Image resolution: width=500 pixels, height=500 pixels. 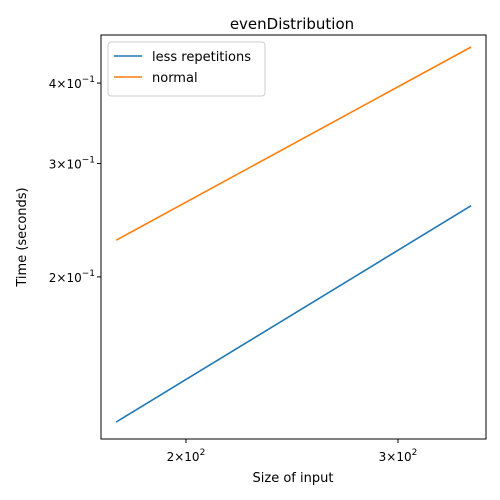 What do you see at coordinates (72, 277) in the screenshot?
I see `y-tick-label: 2×10⁻¹` at bounding box center [72, 277].